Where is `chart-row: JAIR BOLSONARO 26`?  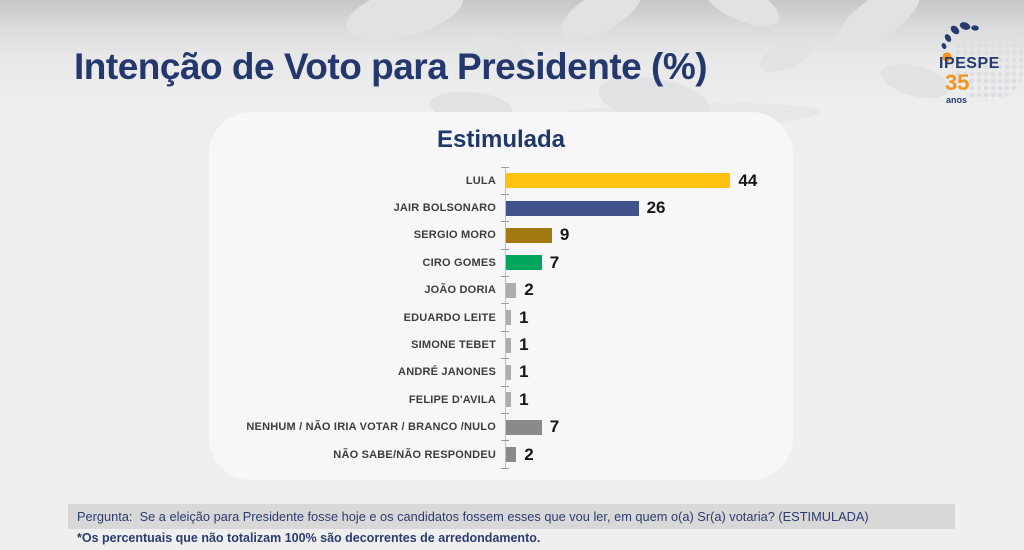 chart-row: JAIR BOLSONARO 26 is located at coordinates (501, 207).